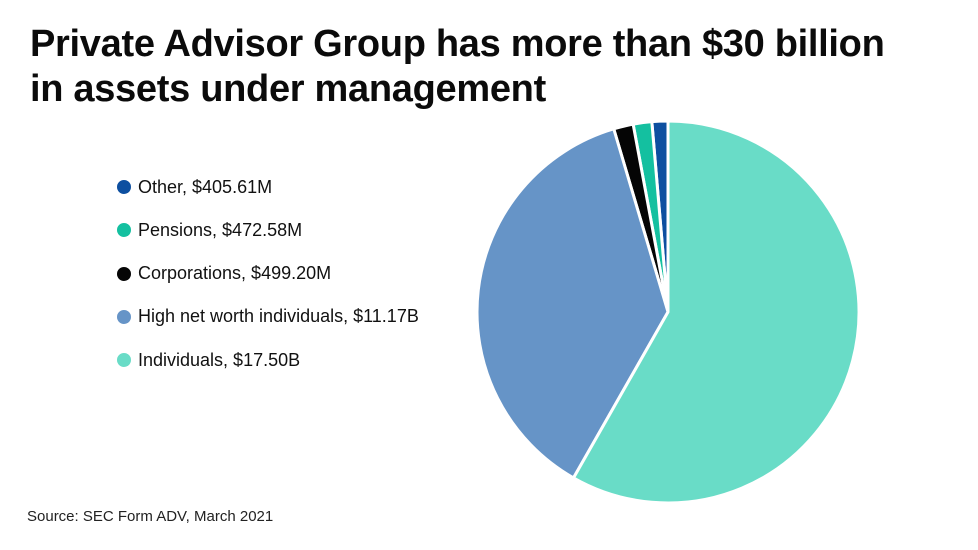 Image resolution: width=978 pixels, height=550 pixels. I want to click on legend-label-pensions: Pensions, $472.58M, so click(220, 229).